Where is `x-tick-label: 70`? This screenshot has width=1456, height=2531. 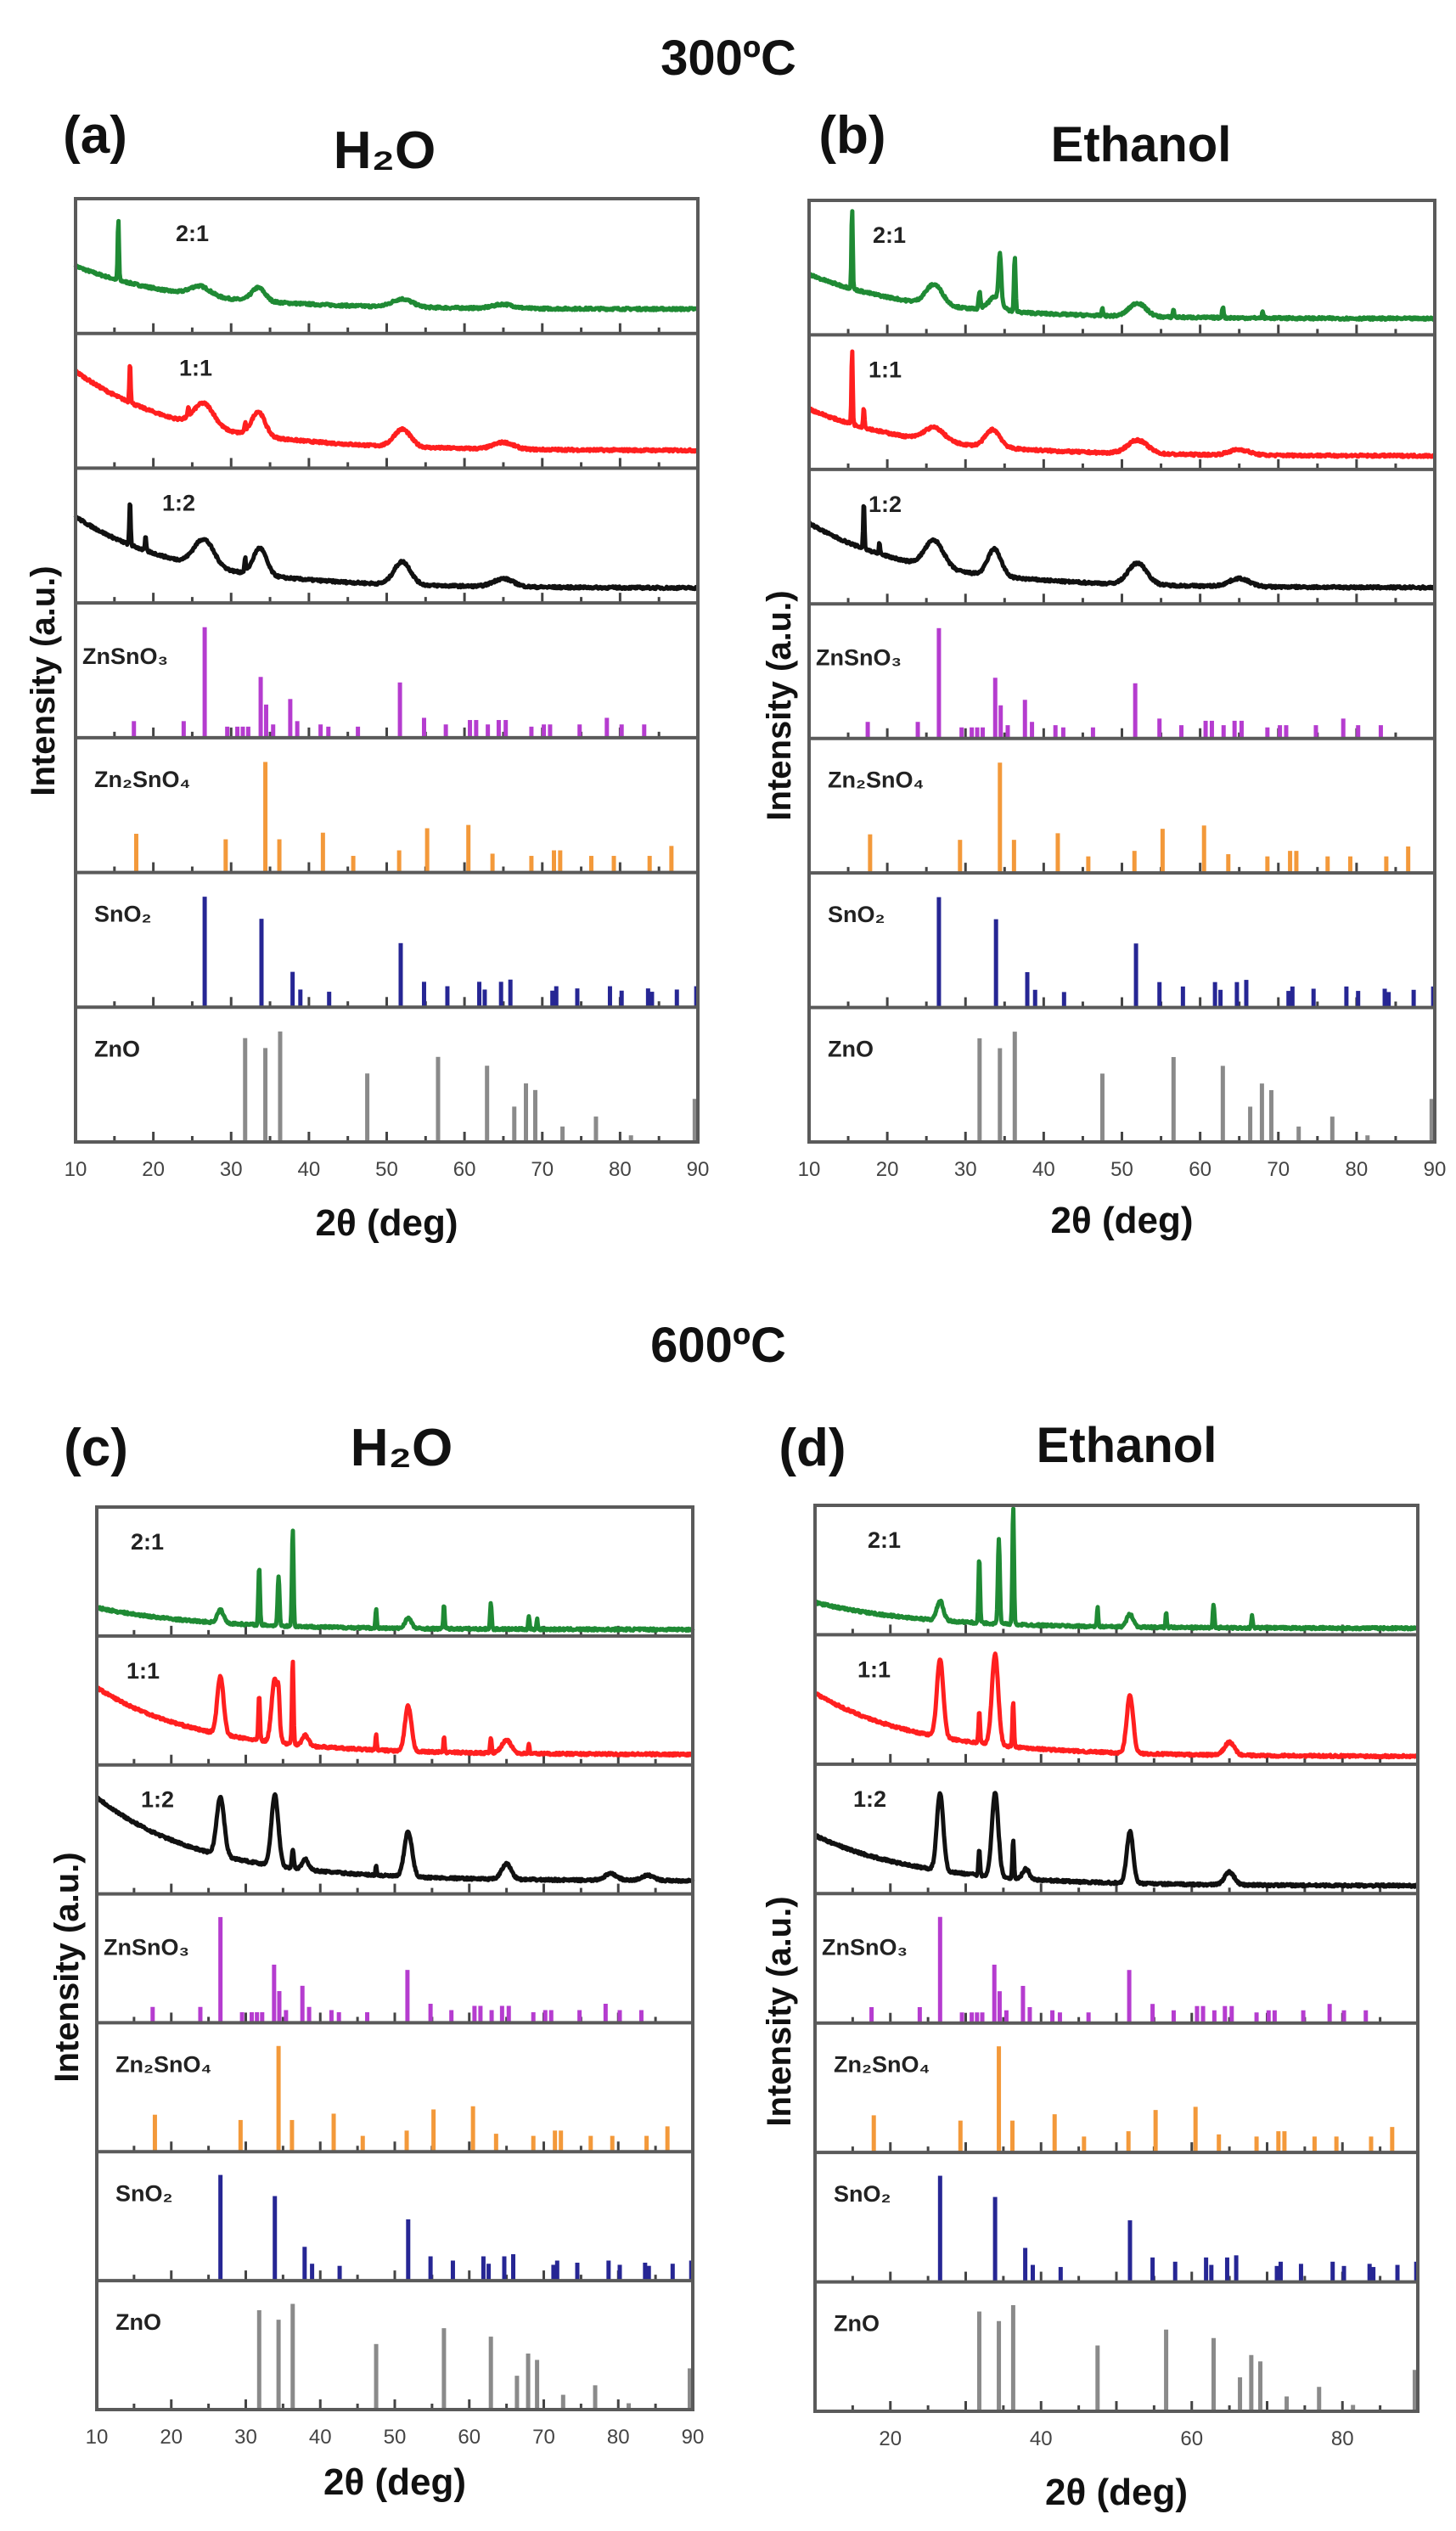 x-tick-label: 70 is located at coordinates (543, 2437).